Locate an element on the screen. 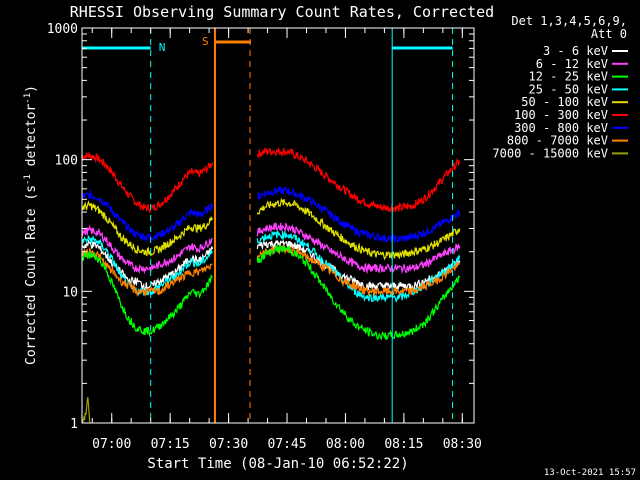 This screenshot has width=640, height=480. y-axis-label-mid: detector is located at coordinates (31, 139).